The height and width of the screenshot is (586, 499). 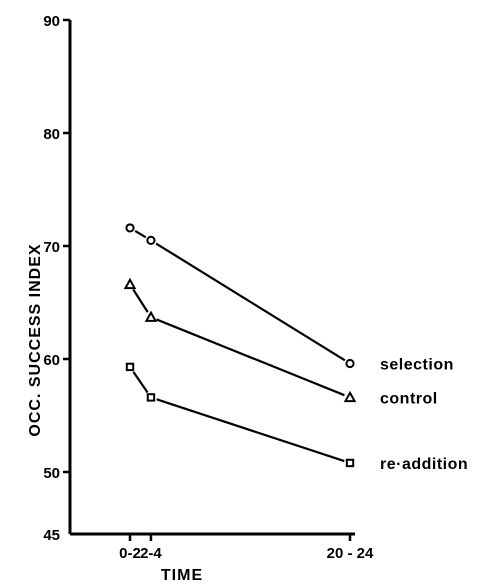 What do you see at coordinates (246, 548) in the screenshot?
I see `x-ticks: 0-2 2-4 20 - 24` at bounding box center [246, 548].